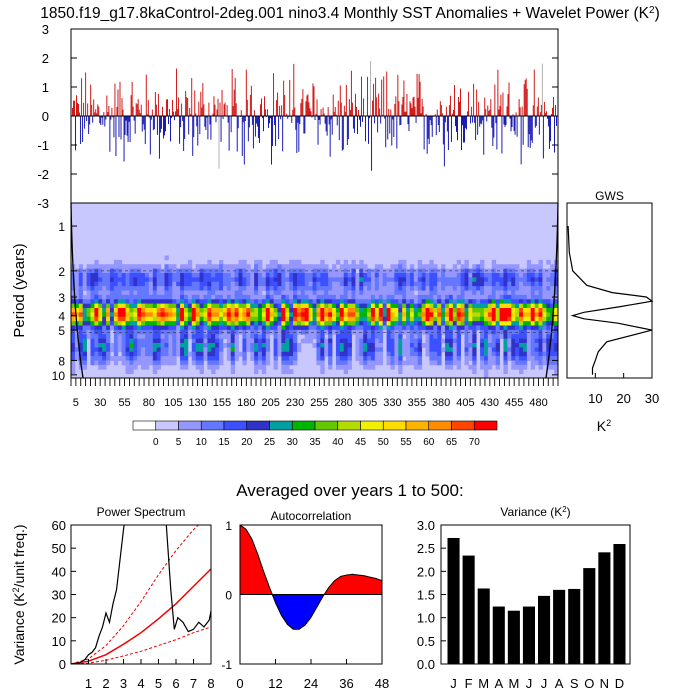 This screenshot has width=700, height=700. Describe the element at coordinates (43, 145) in the screenshot. I see `sst-ytick-label: -1` at that location.